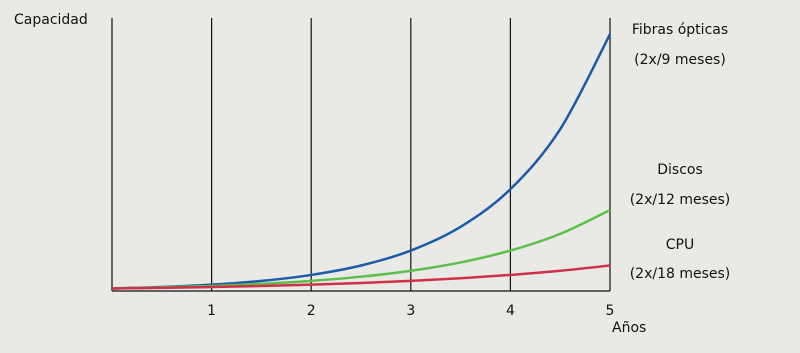  I want to click on x-axis-label: Años, so click(629, 328).